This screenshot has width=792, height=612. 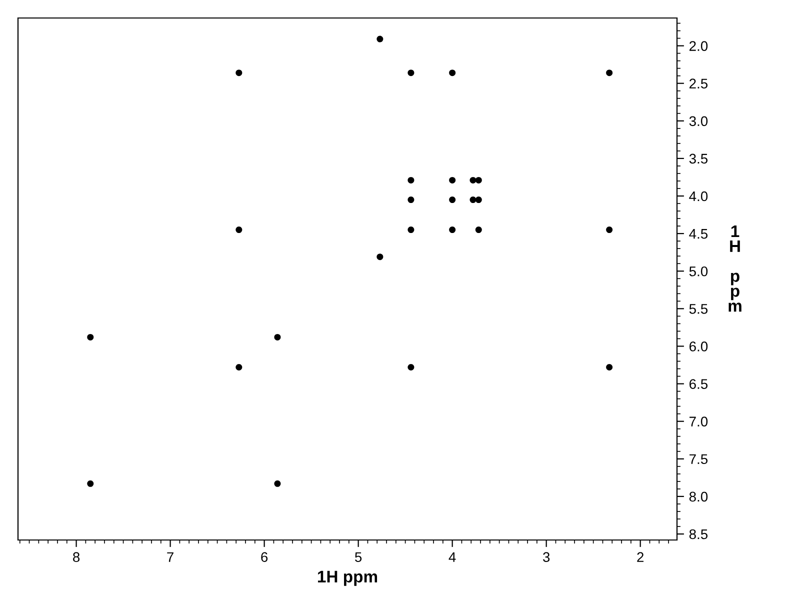 What do you see at coordinates (699, 459) in the screenshot?
I see `y-tick-label: 7.5` at bounding box center [699, 459].